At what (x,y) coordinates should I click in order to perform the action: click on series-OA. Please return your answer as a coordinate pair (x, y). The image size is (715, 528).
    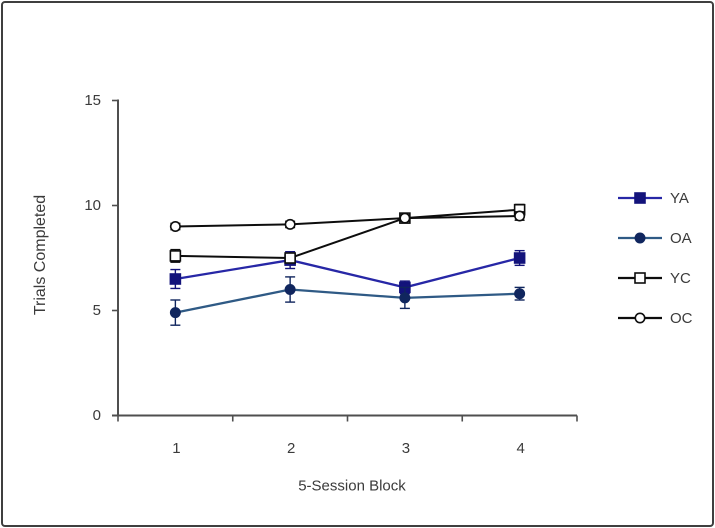
    Looking at the image, I should click on (347, 301).